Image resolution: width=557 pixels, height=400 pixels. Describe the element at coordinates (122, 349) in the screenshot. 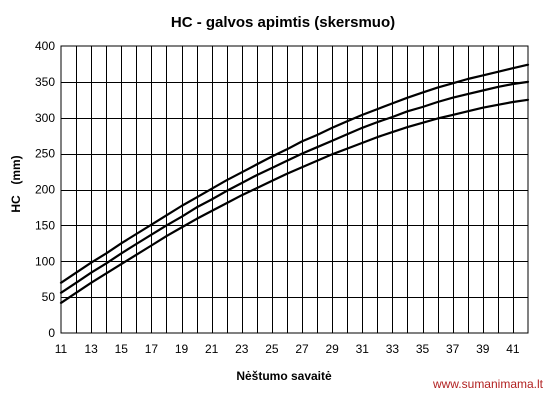

I see `x-tick-label: 15` at that location.